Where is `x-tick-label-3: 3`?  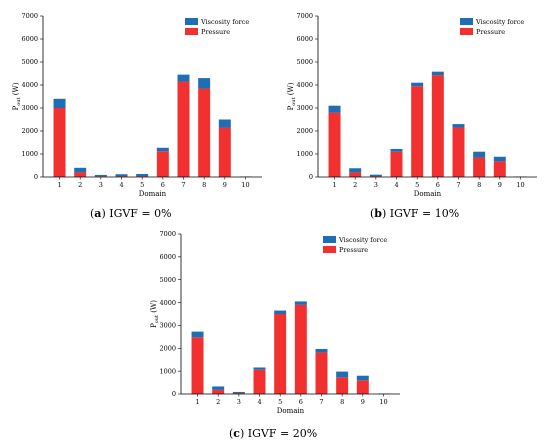 x-tick-label-3: 3 is located at coordinates (101, 185).